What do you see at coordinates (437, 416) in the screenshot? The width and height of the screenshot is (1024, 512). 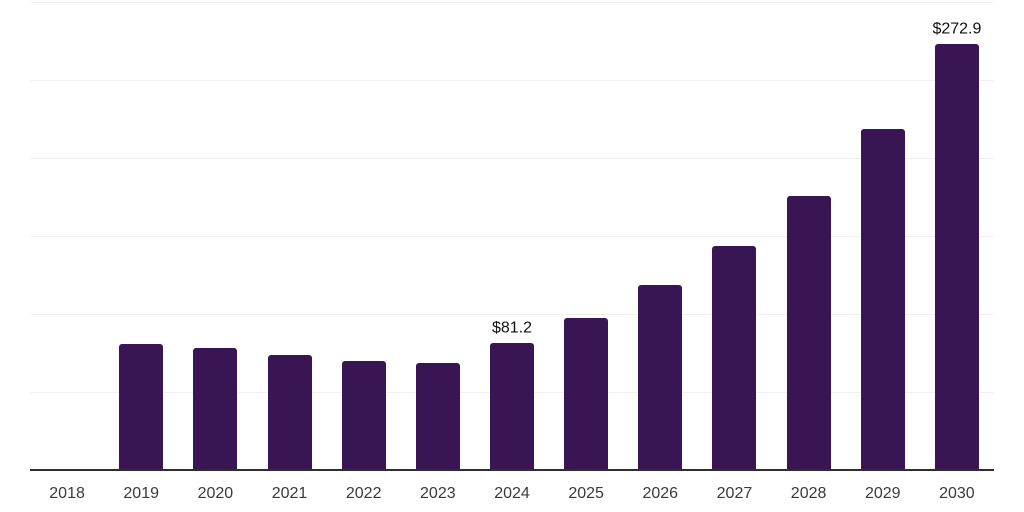 I see `bar-2023` at bounding box center [437, 416].